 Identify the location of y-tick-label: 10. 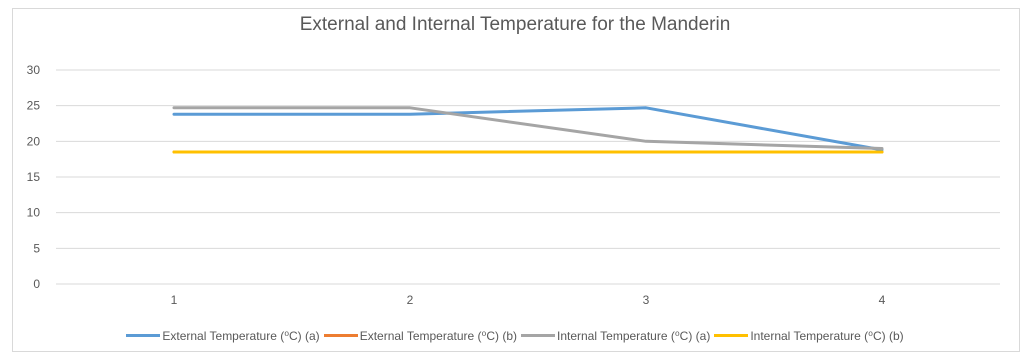
(34, 213).